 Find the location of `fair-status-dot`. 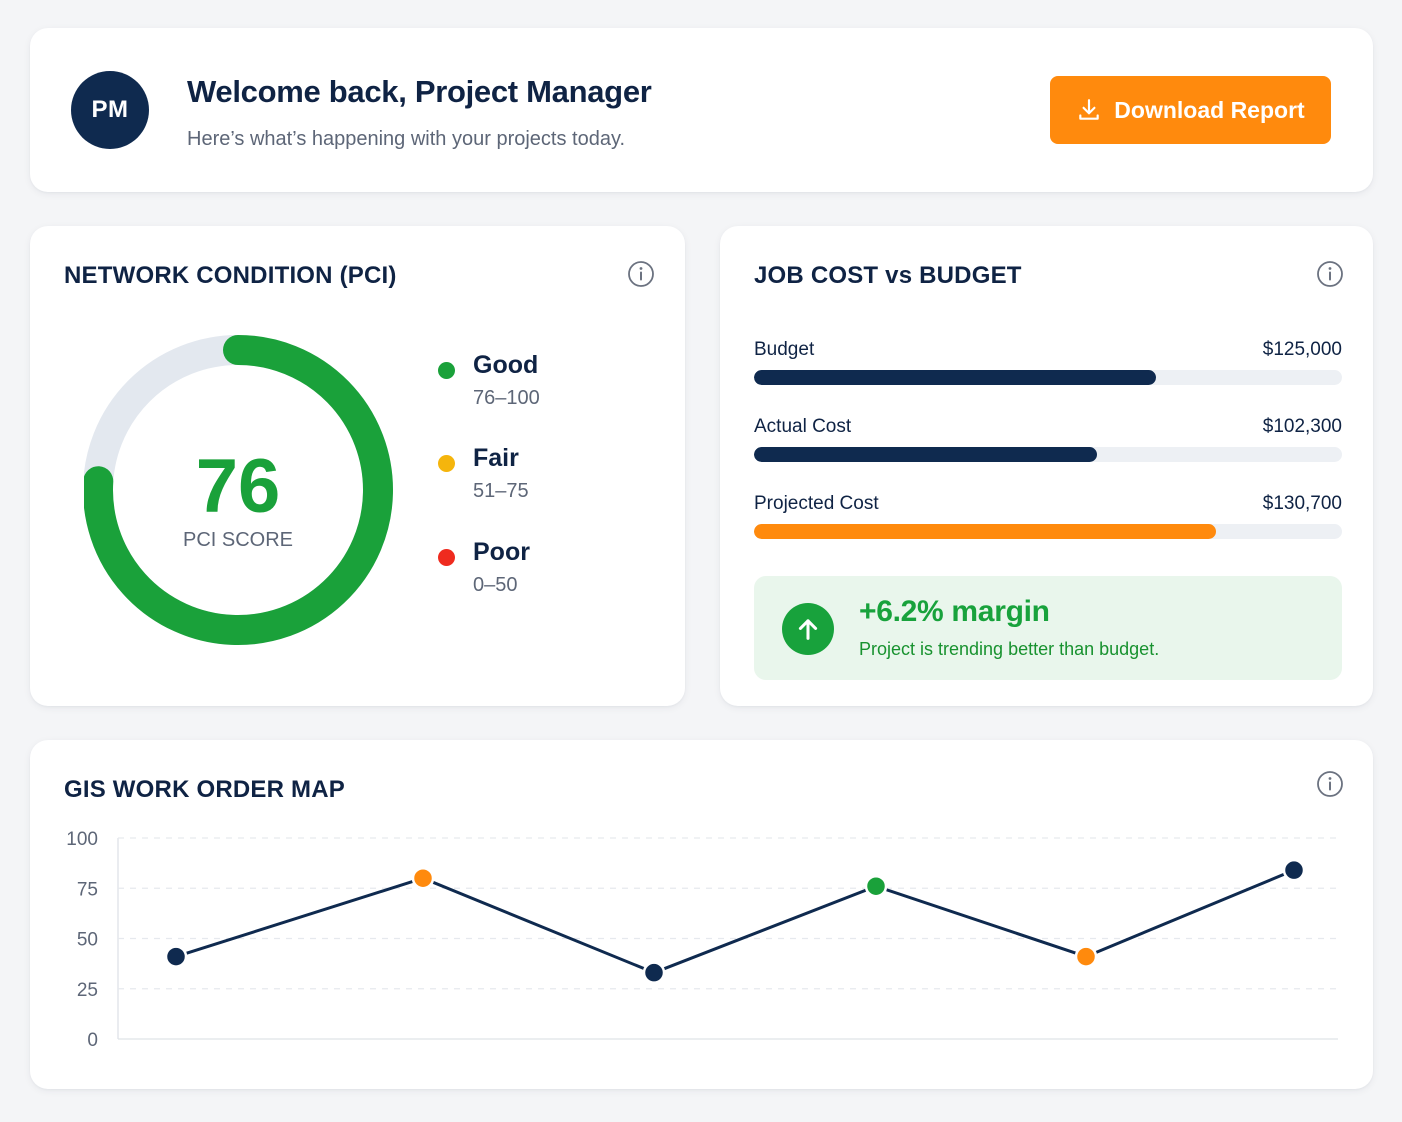

fair-status-dot is located at coordinates (446, 463).